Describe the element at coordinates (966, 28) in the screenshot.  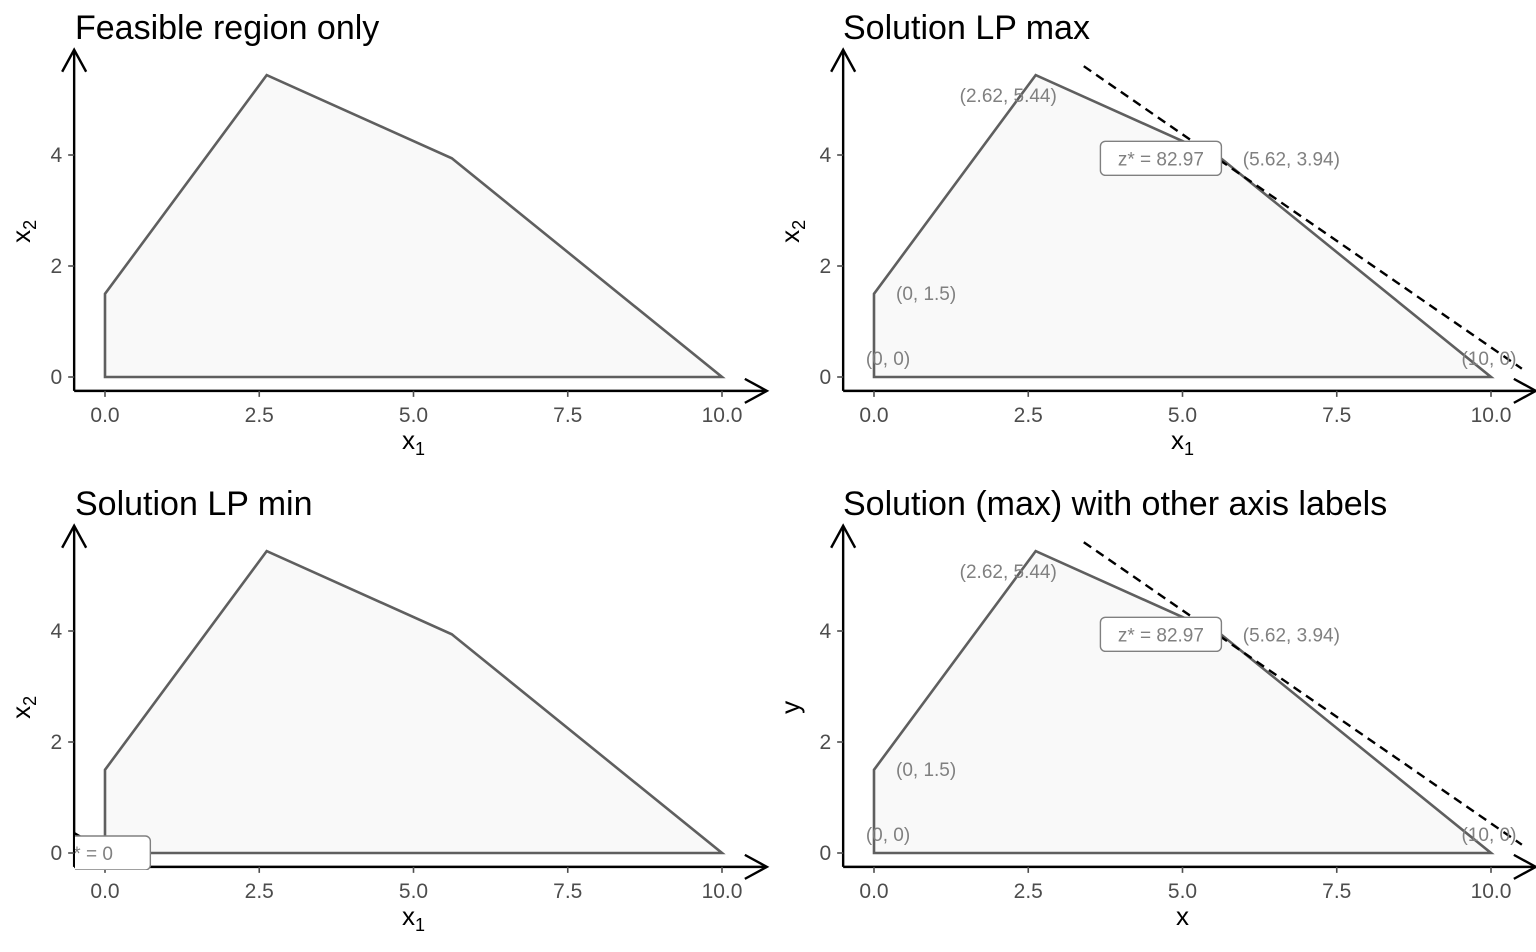
I see `panel-title: Solution LP max` at that location.